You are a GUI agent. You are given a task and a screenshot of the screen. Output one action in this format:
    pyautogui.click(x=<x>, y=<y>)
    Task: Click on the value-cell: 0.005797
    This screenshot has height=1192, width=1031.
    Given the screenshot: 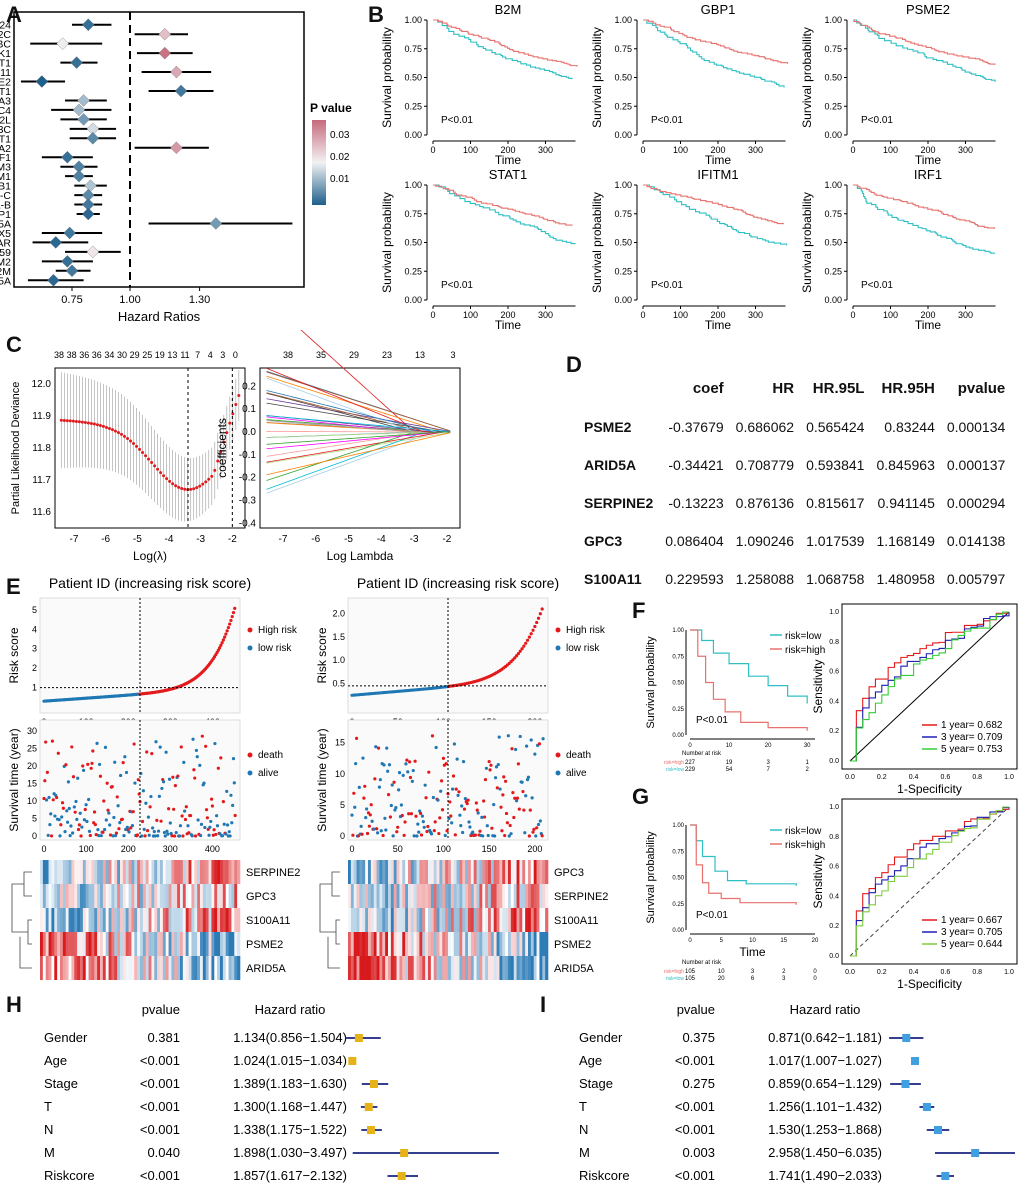 What is the action you would take?
    pyautogui.click(x=976, y=579)
    